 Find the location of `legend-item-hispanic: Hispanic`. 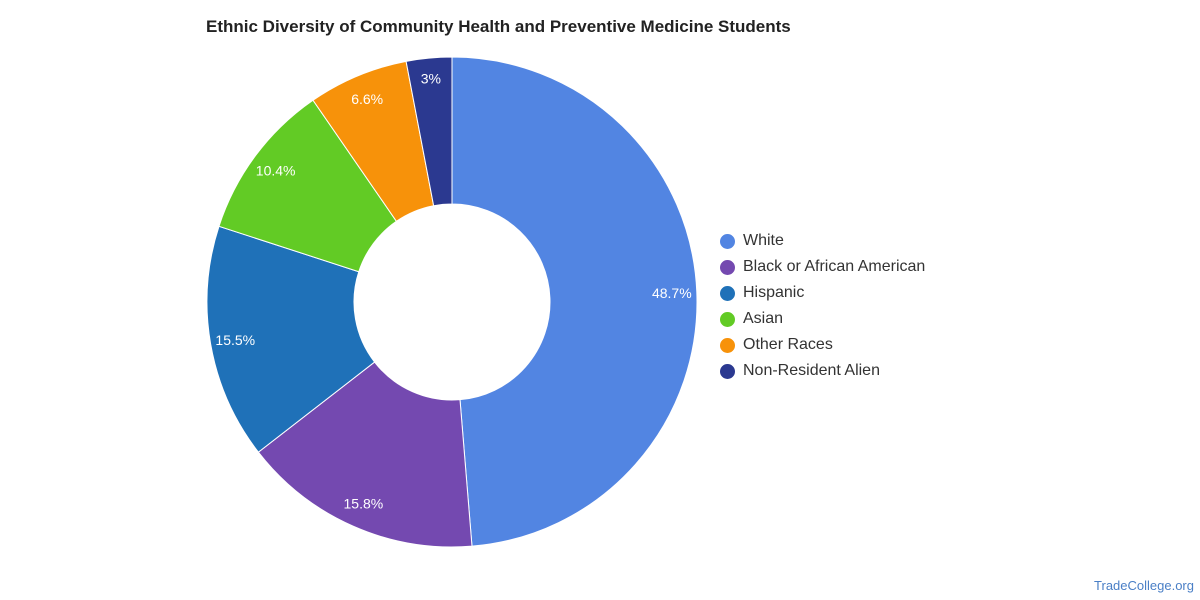

legend-item-hispanic: Hispanic is located at coordinates (822, 293).